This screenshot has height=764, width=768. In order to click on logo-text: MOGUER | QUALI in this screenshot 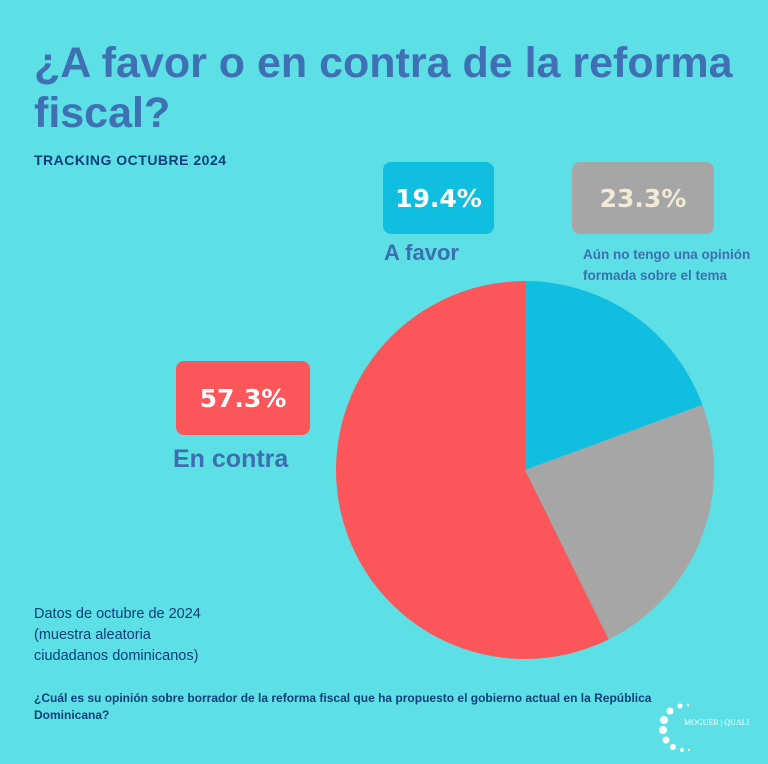, I will do `click(717, 722)`.